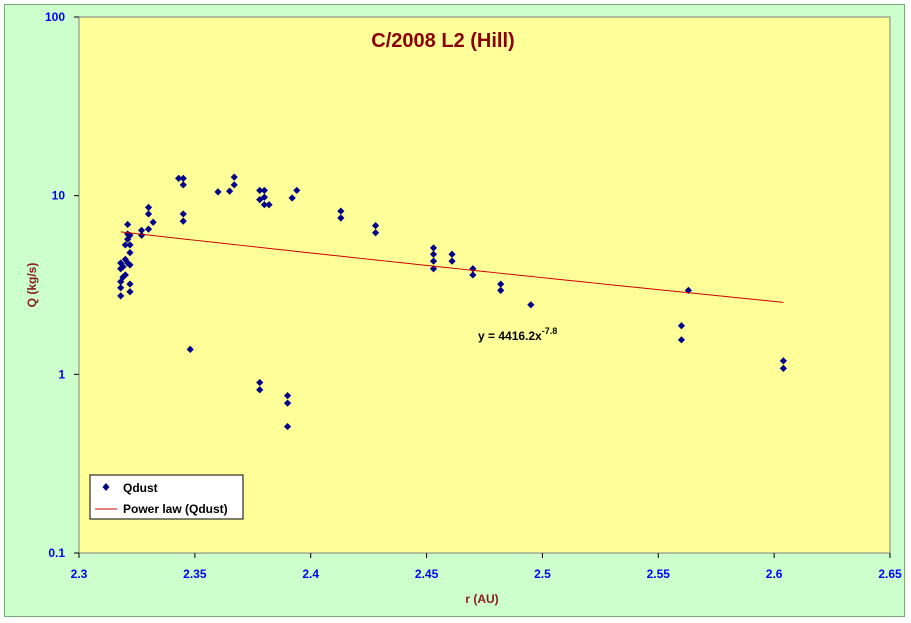  I want to click on legend-label-qdust: Qdust, so click(140, 488).